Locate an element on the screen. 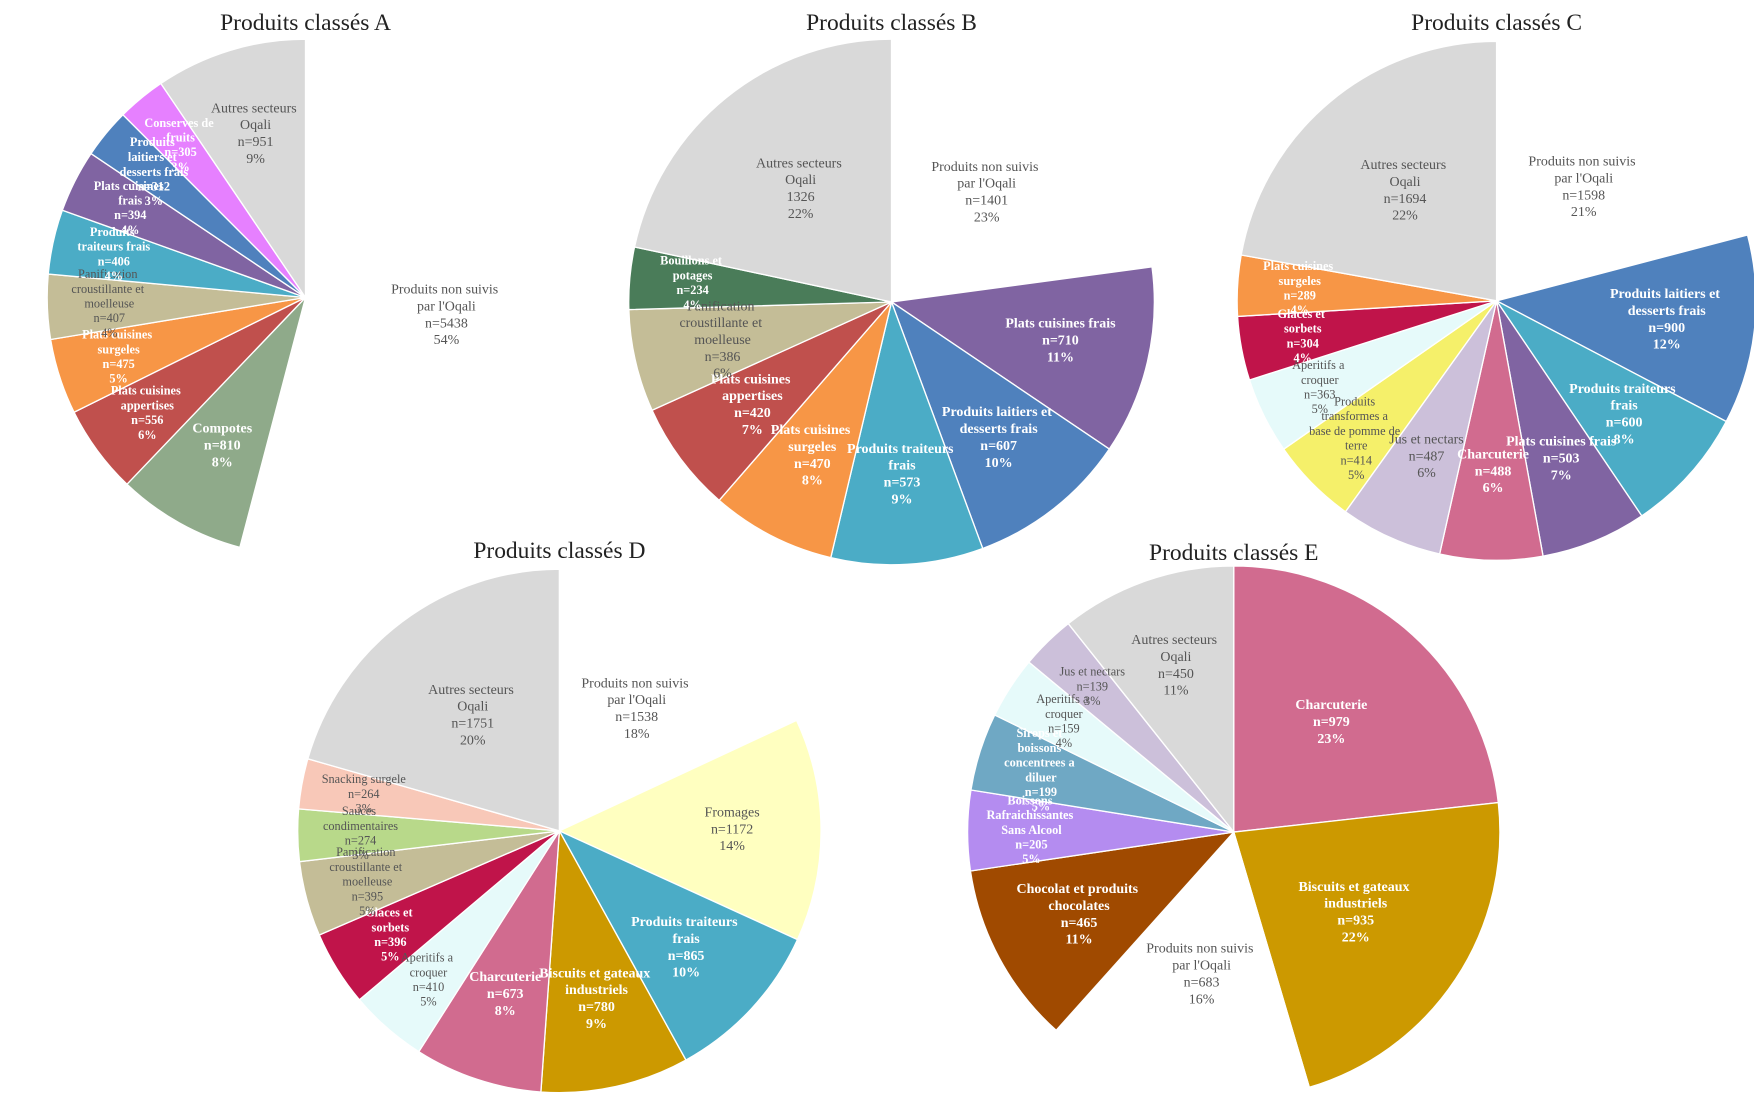 This screenshot has width=1754, height=1096. slice-value-label: n=406 is located at coordinates (114, 261).